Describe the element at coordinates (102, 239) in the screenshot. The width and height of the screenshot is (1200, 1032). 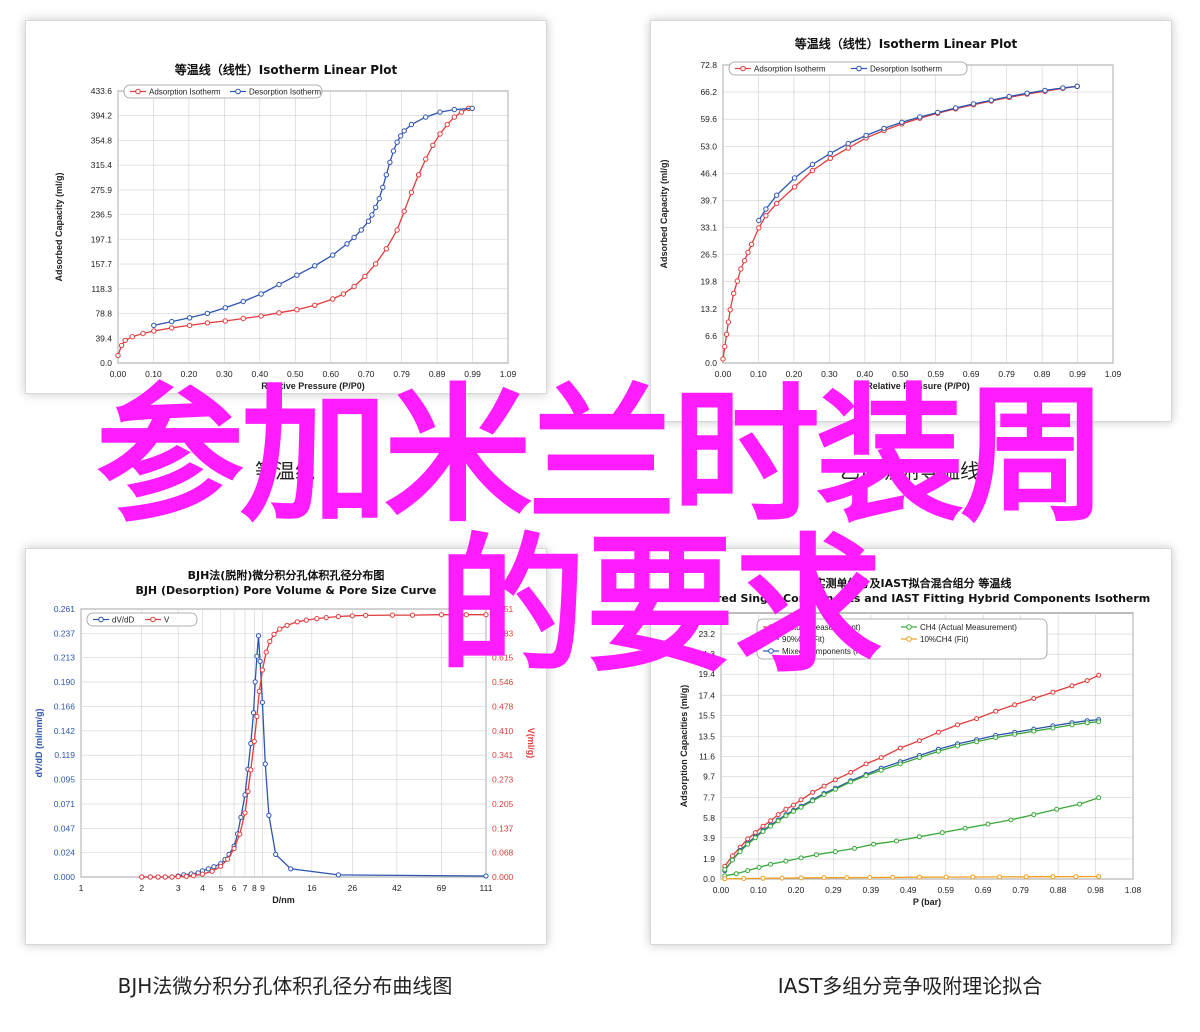
I see `y-tick-label: 197.1` at that location.